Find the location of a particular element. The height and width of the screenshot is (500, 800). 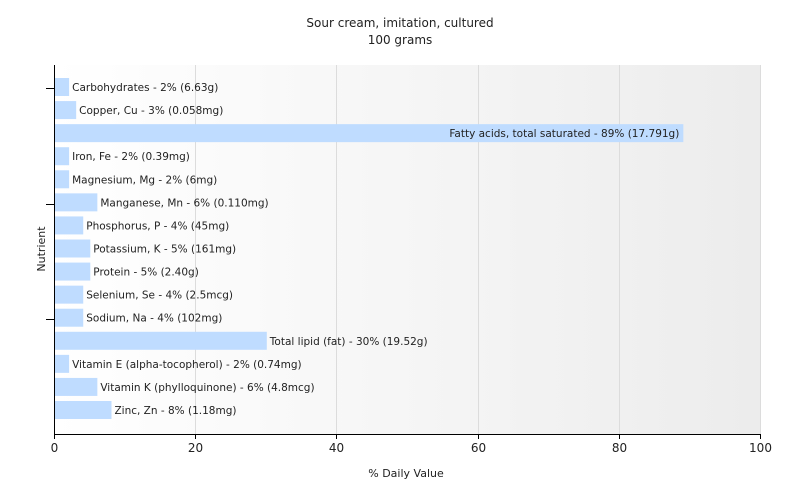

x-tick-label: 100 is located at coordinates (760, 448).